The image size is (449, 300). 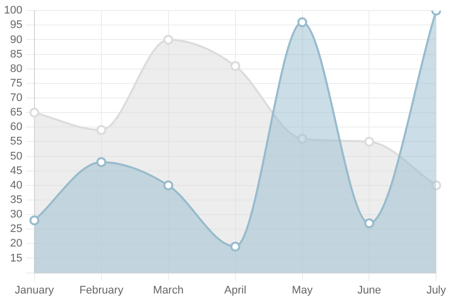 What do you see at coordinates (16, 54) in the screenshot?
I see `y-tick-label: 85` at bounding box center [16, 54].